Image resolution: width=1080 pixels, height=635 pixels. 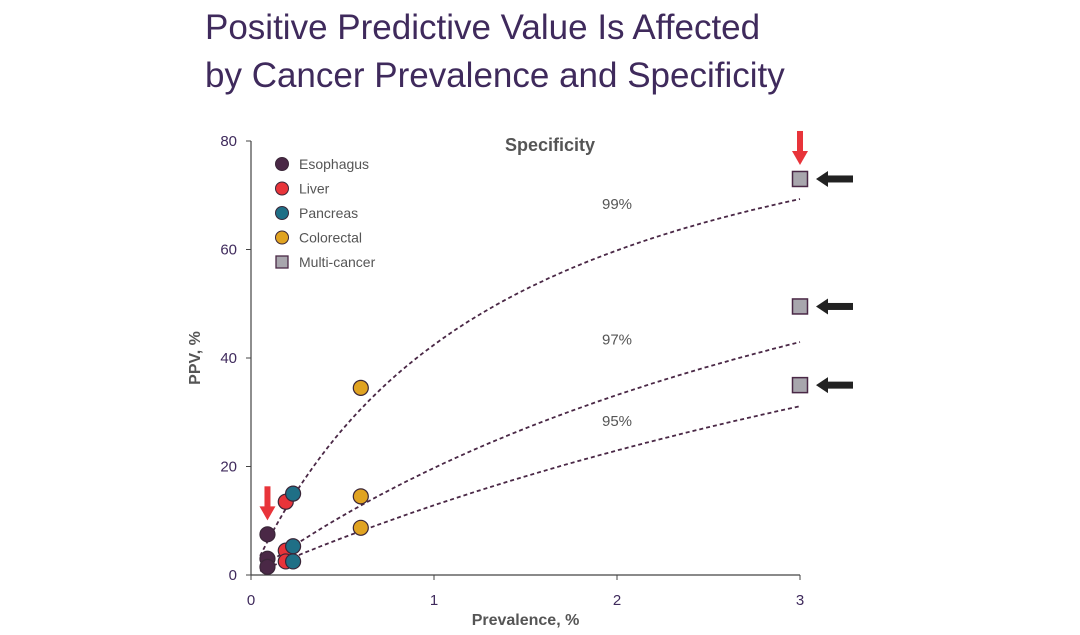 I want to click on x-tick-label: 1, so click(x=434, y=600).